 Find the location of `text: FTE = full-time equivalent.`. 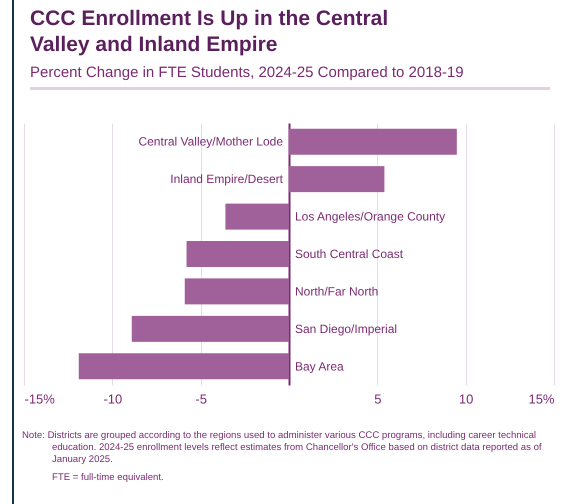

text: FTE = full-time equivalent. is located at coordinates (108, 478).